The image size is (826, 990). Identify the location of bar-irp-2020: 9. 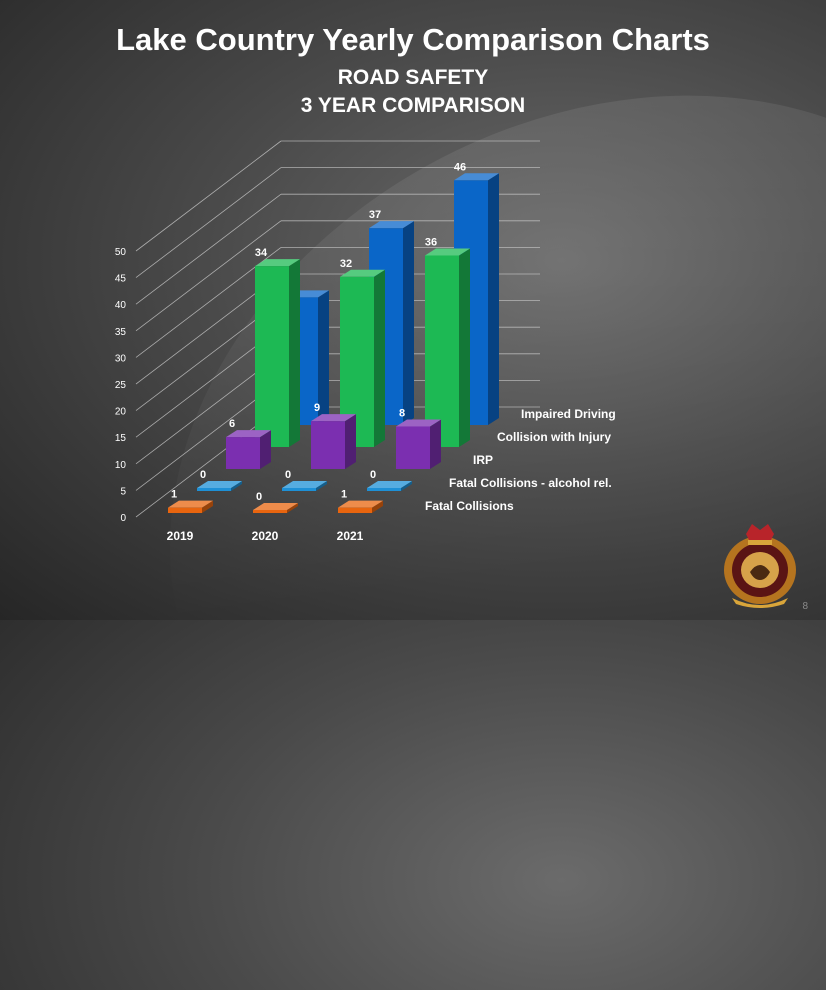
(333, 435).